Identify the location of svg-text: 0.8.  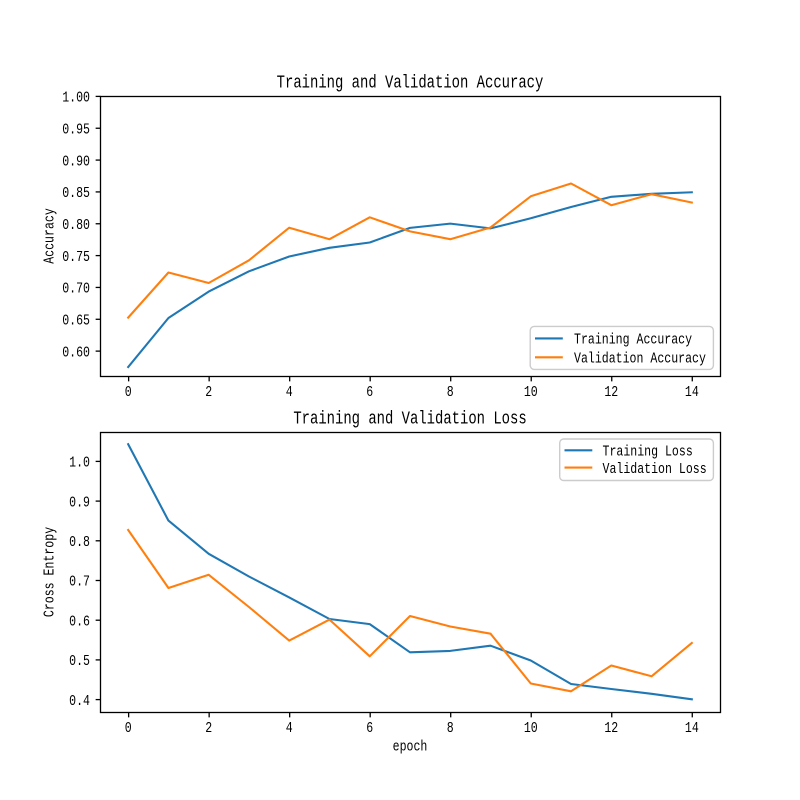
(79, 542).